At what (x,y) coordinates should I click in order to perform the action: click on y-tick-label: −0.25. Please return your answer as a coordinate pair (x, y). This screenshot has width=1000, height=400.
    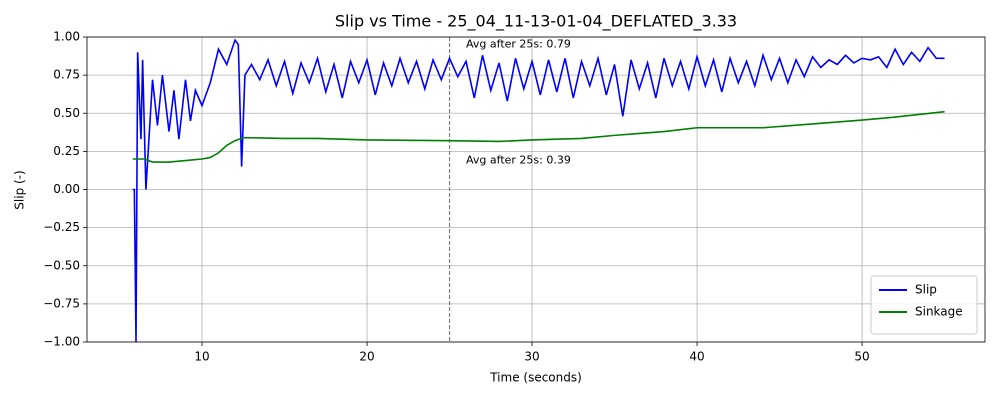
    Looking at the image, I should click on (61, 227).